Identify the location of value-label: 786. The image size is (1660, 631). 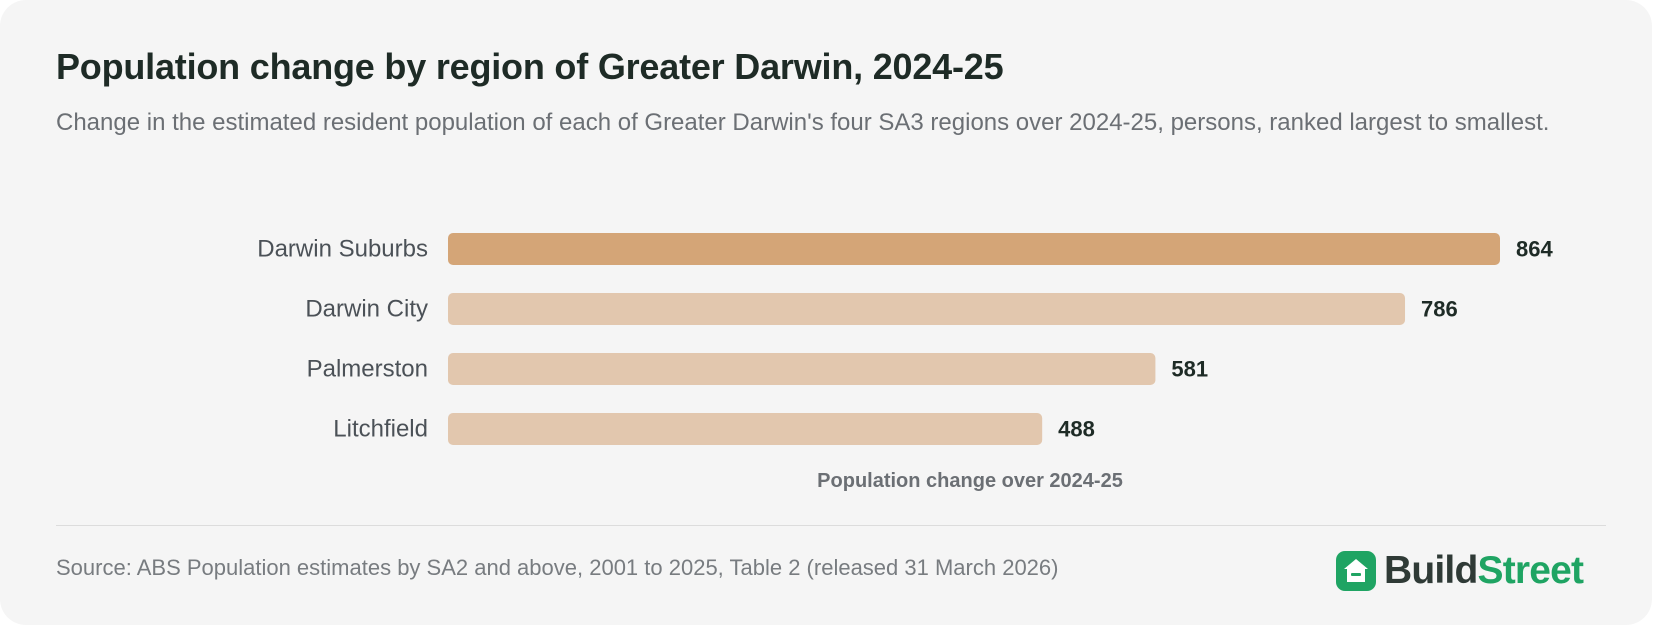
(1439, 309).